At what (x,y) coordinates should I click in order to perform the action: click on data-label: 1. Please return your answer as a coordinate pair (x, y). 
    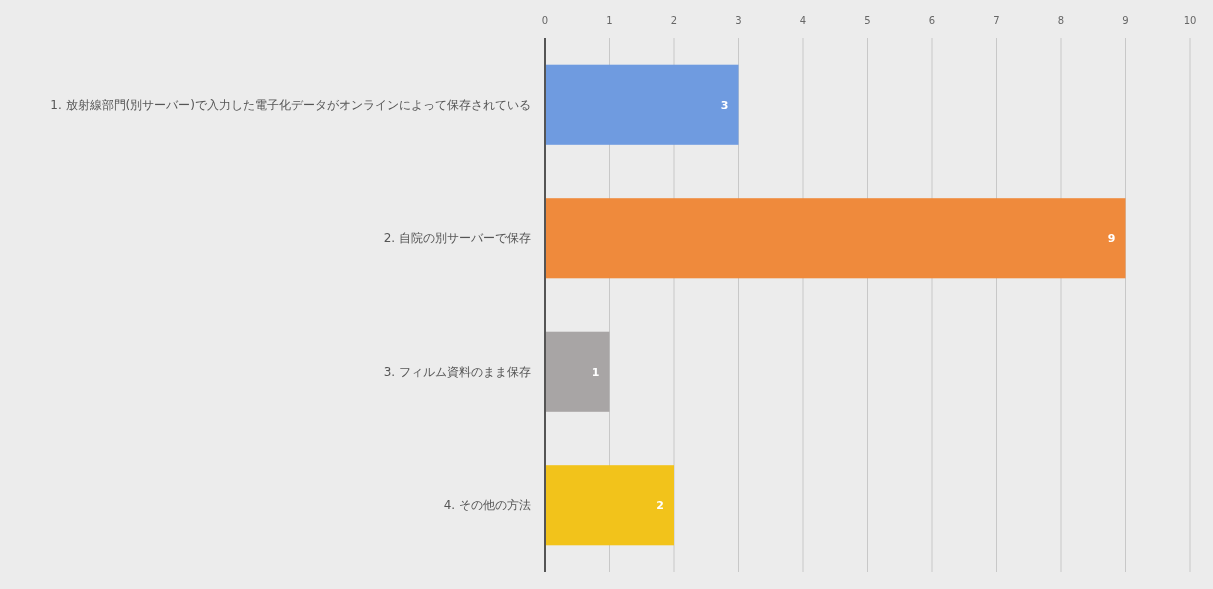
    Looking at the image, I should click on (595, 372).